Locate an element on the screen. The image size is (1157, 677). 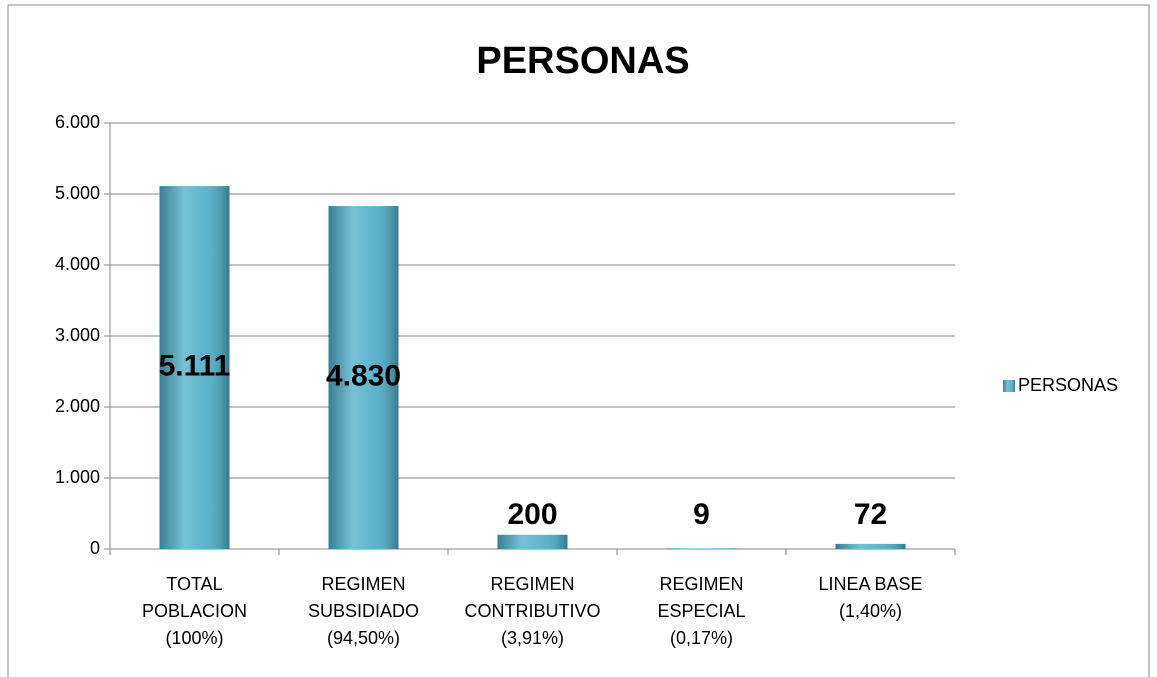
value-label: 9 is located at coordinates (701, 514).